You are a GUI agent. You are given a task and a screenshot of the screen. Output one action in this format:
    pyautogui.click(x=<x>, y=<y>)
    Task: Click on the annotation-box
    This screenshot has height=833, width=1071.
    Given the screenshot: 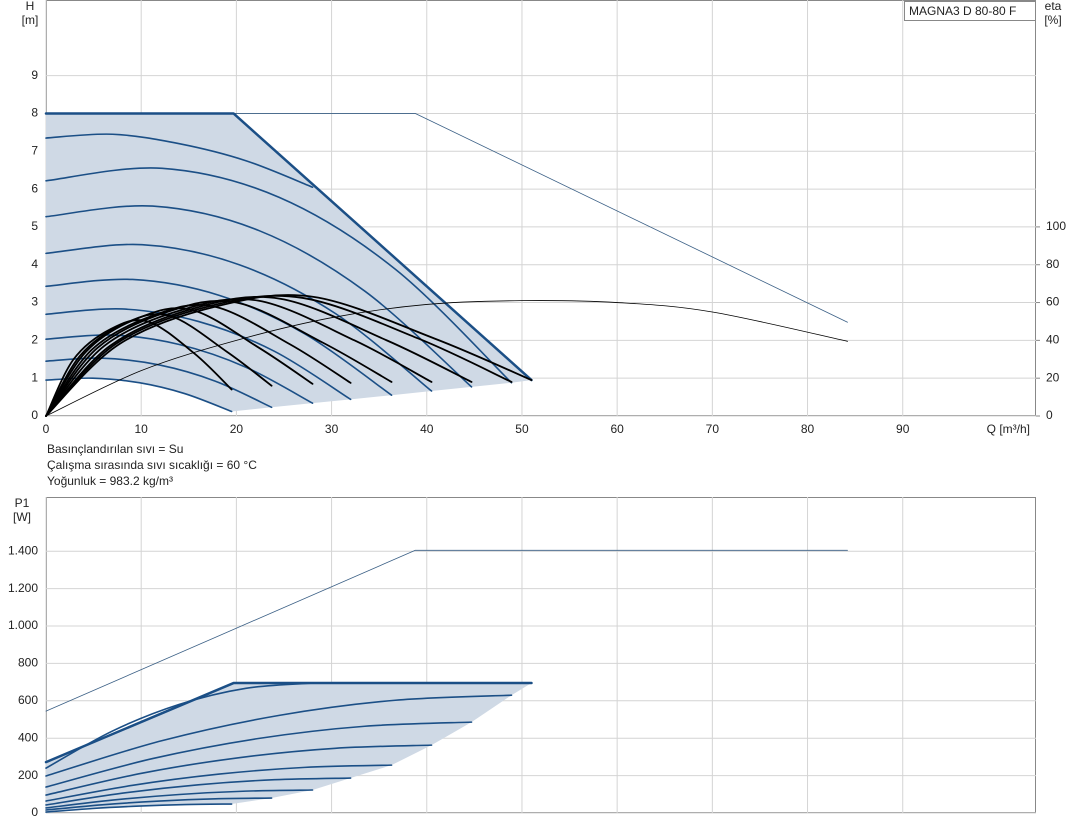 What is the action you would take?
    pyautogui.click(x=970, y=11)
    